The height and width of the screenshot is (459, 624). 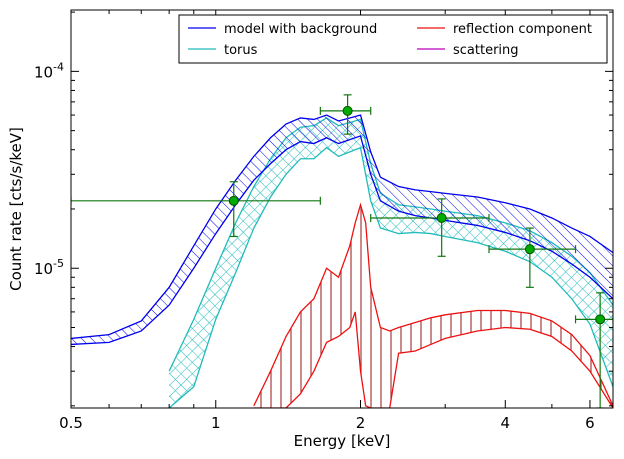 What do you see at coordinates (361, 423) in the screenshot?
I see `x-tick-label: 2` at bounding box center [361, 423].